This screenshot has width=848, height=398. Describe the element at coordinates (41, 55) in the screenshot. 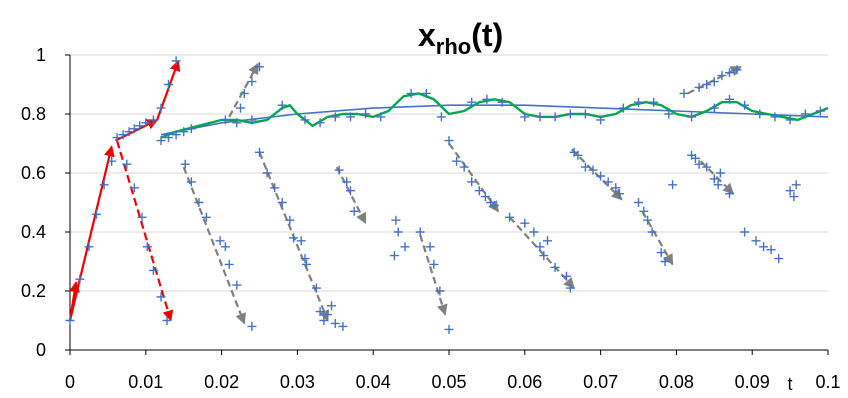

I see `y-tick-label: 1` at that location.